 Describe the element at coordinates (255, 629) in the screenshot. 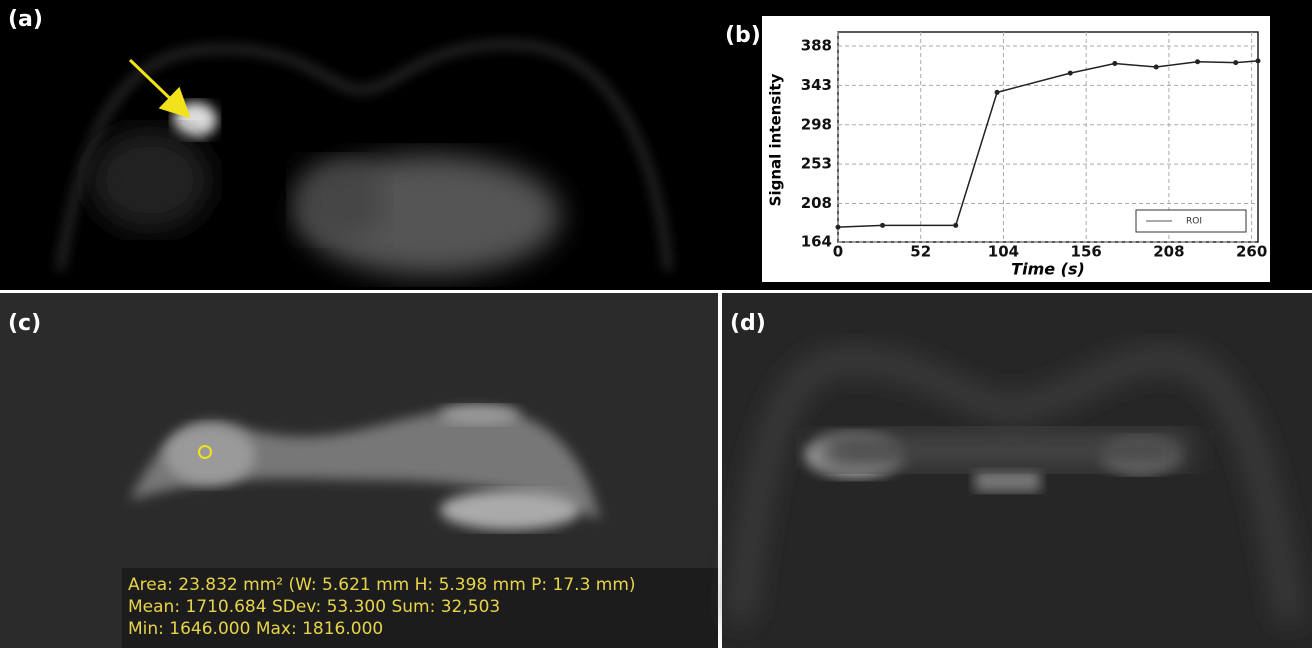

I see `measurement: Min: 1646.000 Max: 1816.000` at that location.